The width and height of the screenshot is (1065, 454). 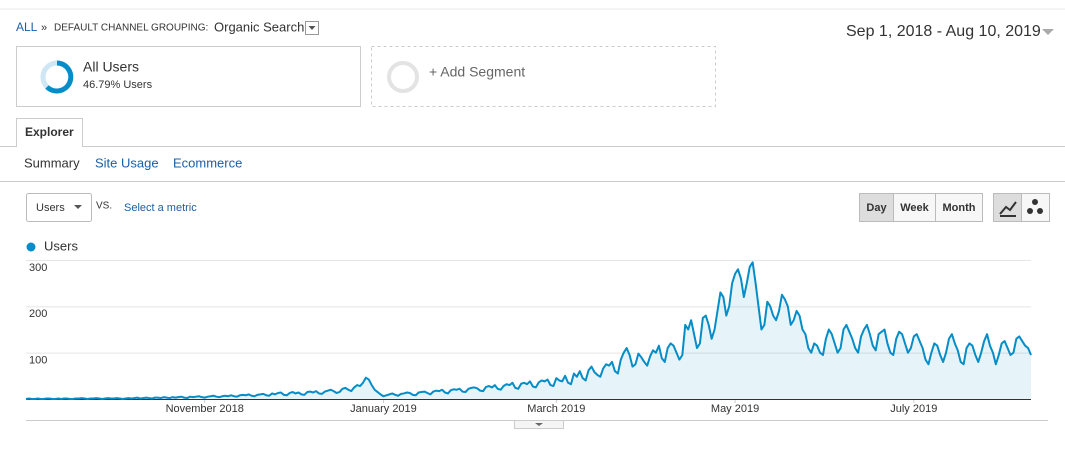 What do you see at coordinates (543, 76) in the screenshot?
I see `add-segment-card` at bounding box center [543, 76].